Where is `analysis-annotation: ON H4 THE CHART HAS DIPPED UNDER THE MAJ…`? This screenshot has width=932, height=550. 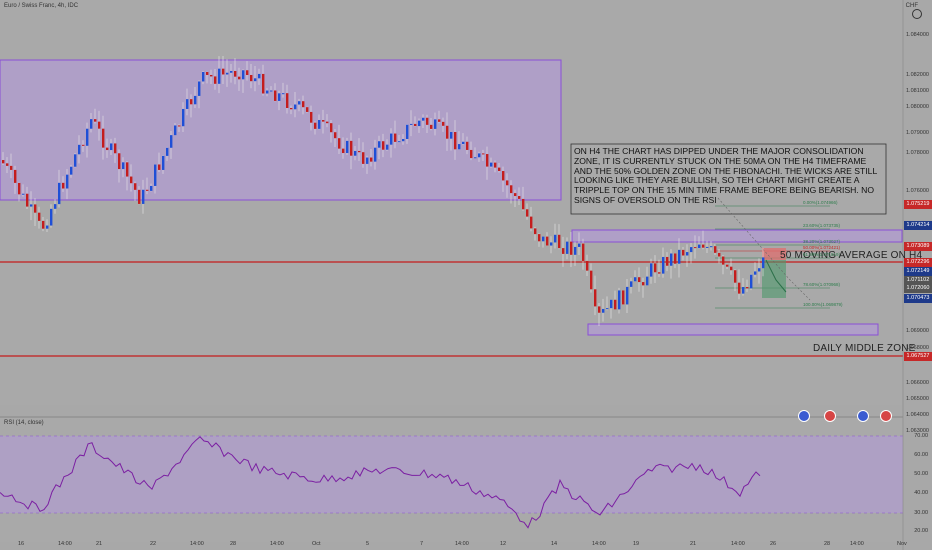 analysis-annotation: ON H4 THE CHART HAS DIPPED UNDER THE MAJ… is located at coordinates (725, 175).